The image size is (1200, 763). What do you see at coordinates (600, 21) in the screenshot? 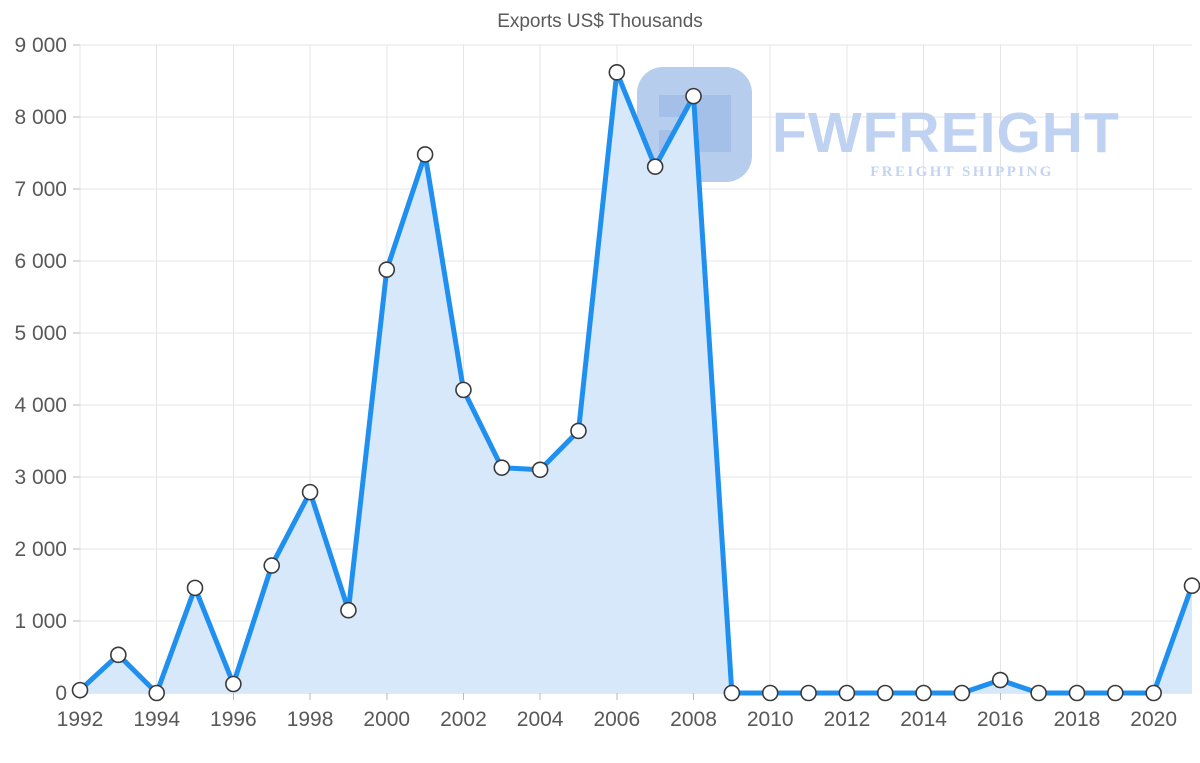
I see `chart-title: Exports US$ Thousands` at bounding box center [600, 21].